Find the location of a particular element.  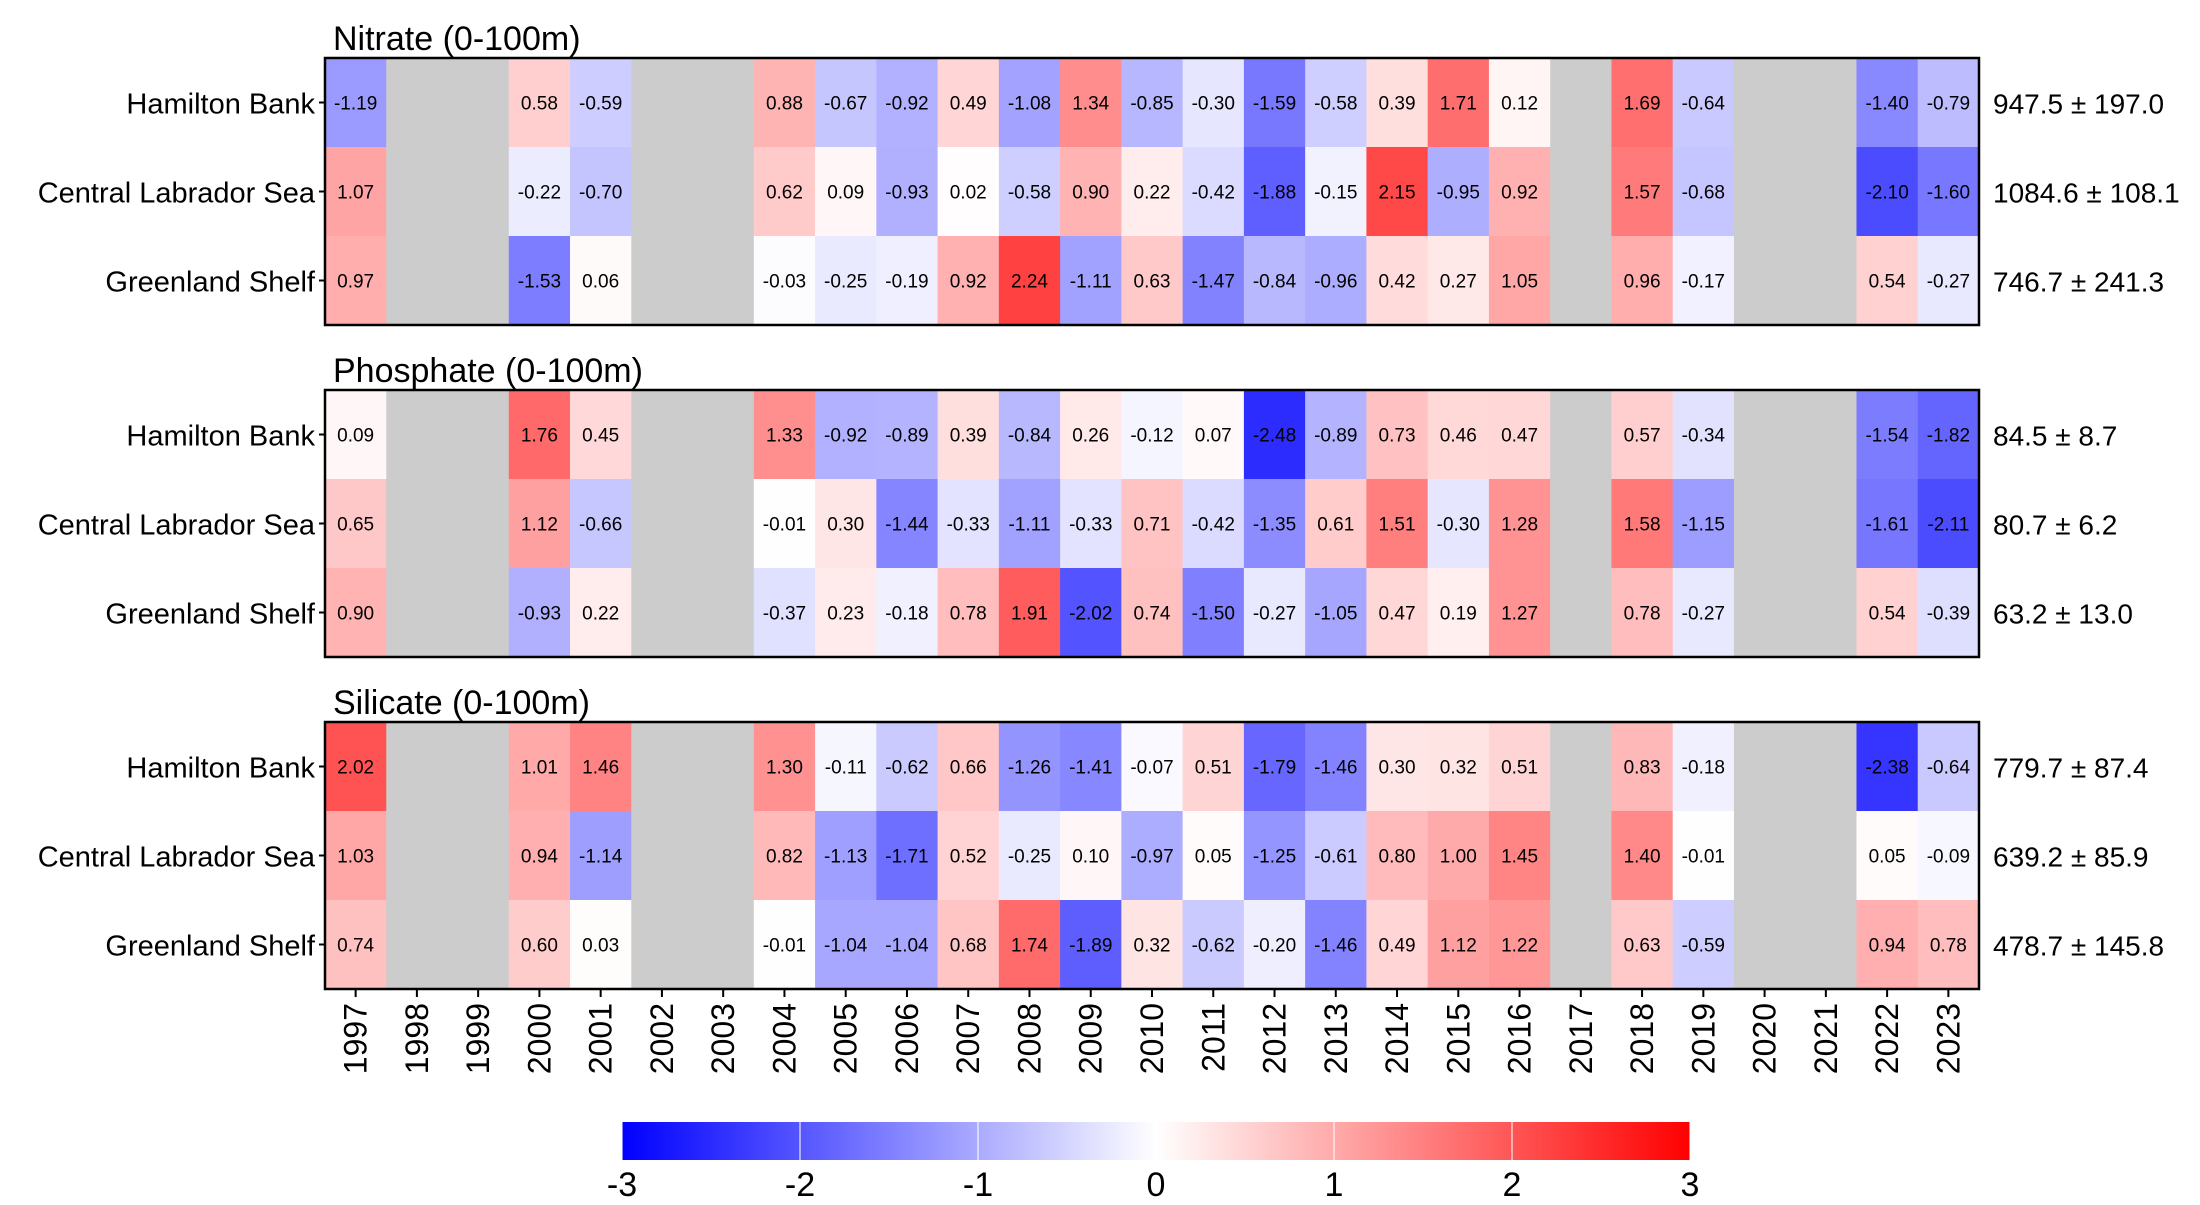

silicate-cell-hamilton-bank-2010 is located at coordinates (1152, 767).